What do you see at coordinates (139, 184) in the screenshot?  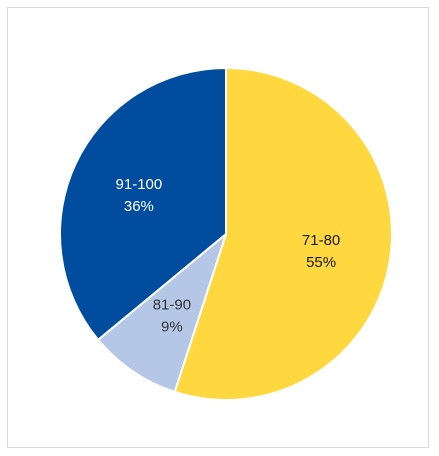 I see `slice-category-label: 91-100` at bounding box center [139, 184].